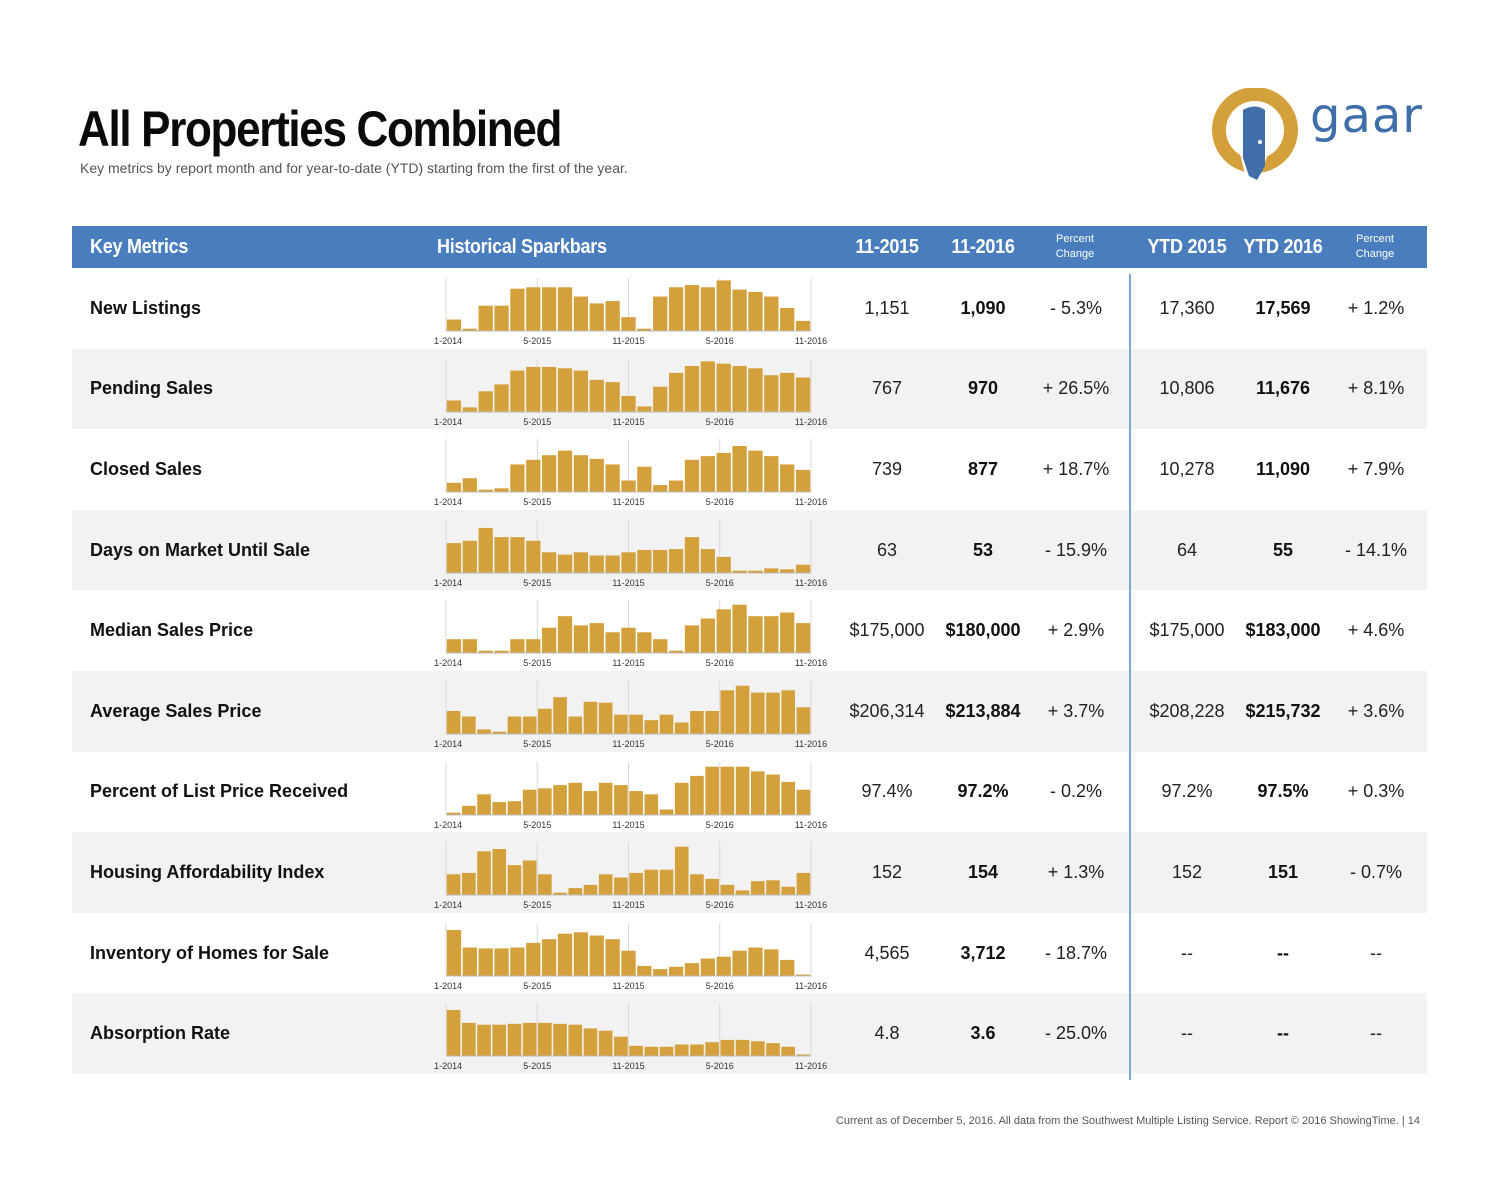 The height and width of the screenshot is (1200, 1500). Describe the element at coordinates (1187, 791) in the screenshot. I see `value-ytd-2015: 97.2%` at that location.